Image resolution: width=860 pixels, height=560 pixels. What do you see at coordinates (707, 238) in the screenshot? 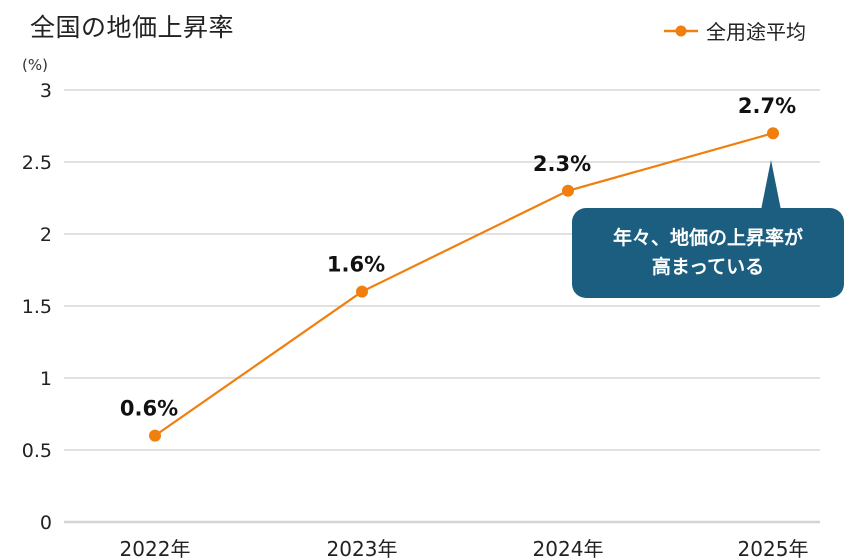
I see `callout-line-1: 年々、地価の上昇率が` at bounding box center [707, 238].